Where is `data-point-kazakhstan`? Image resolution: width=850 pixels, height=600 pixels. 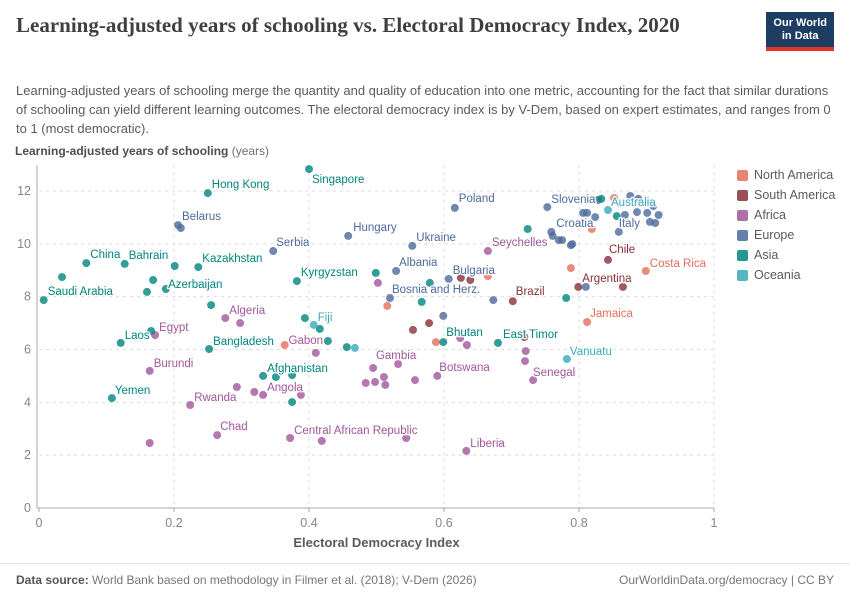
data-point-kazakhstan is located at coordinates (198, 267).